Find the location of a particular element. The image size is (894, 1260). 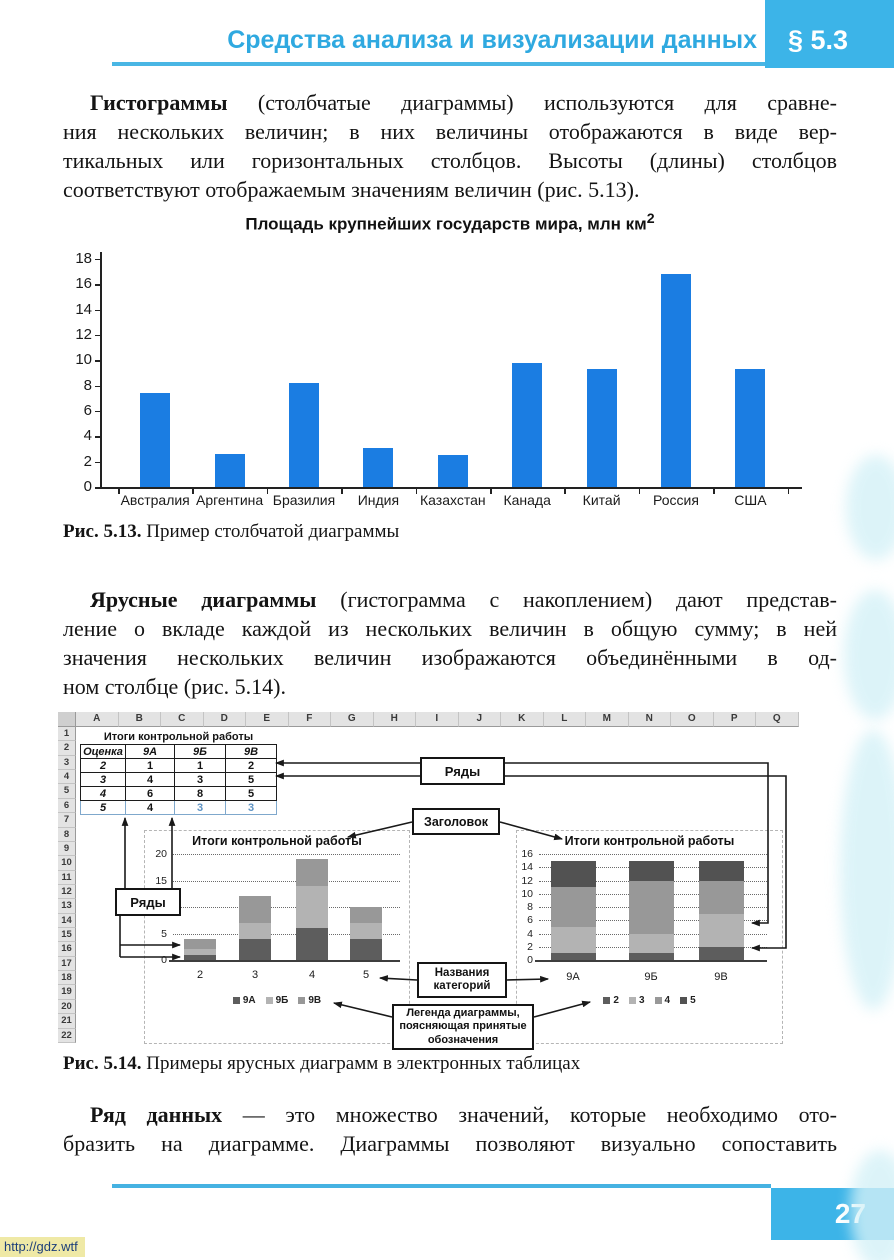

column-letter: C is located at coordinates (182, 719).